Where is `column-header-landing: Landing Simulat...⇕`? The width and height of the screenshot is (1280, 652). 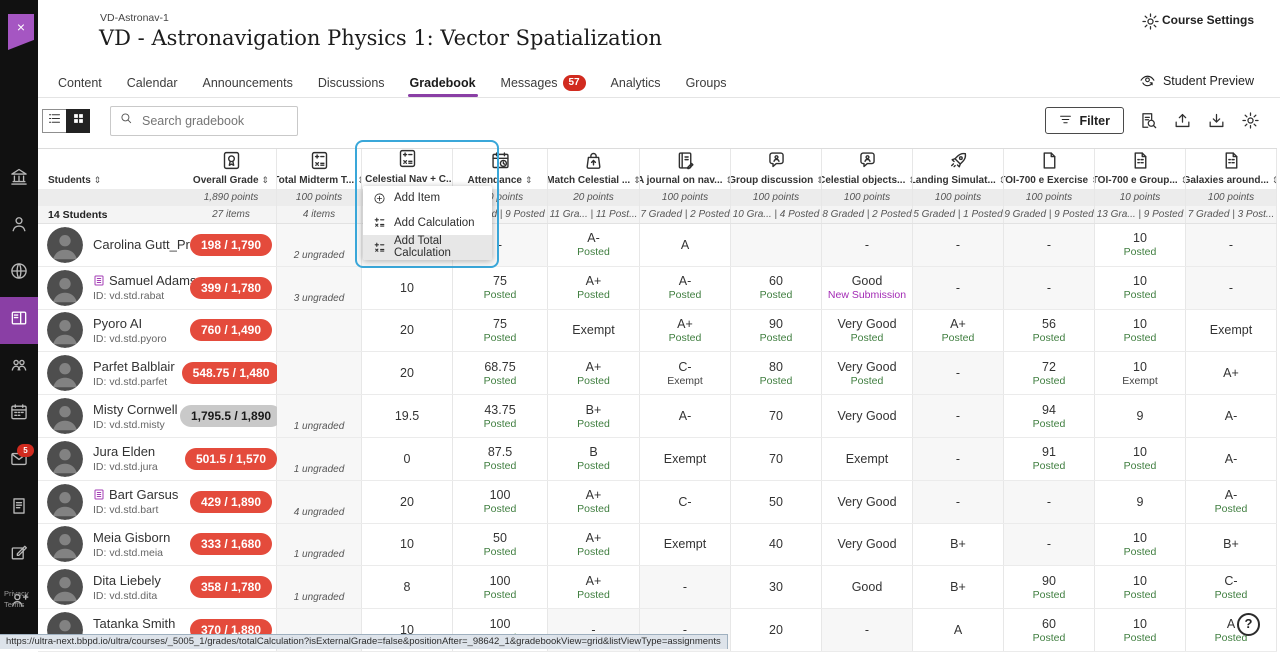 column-header-landing: Landing Simulat...⇕ is located at coordinates (958, 169).